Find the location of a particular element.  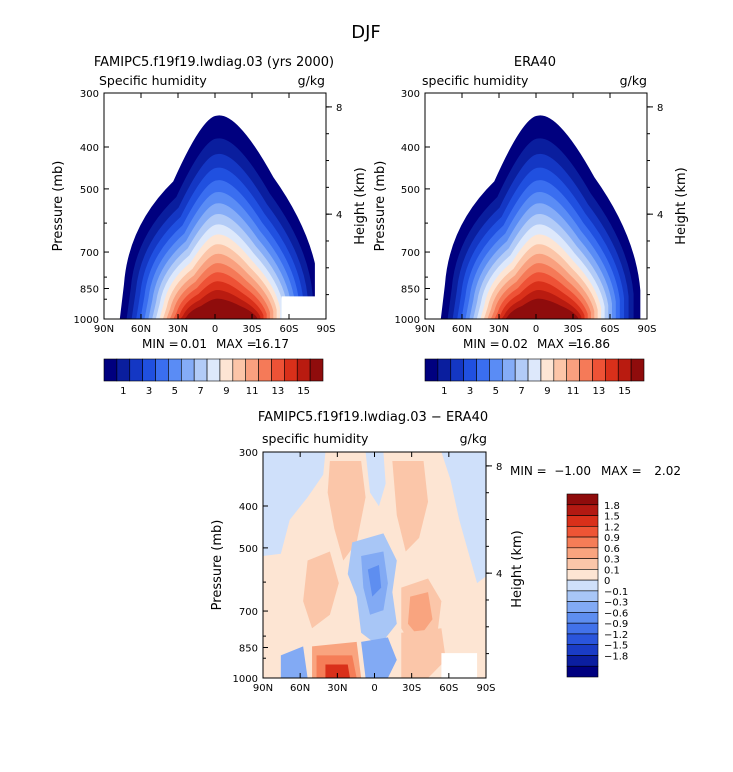

panel-obs-ytick-label: 850 is located at coordinates (410, 289).